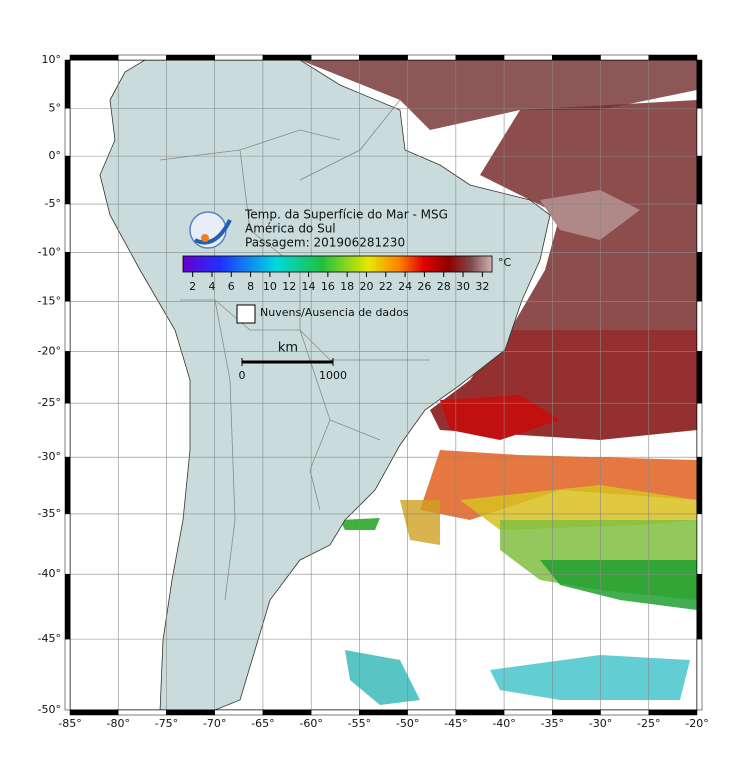  Describe the element at coordinates (503, 723) in the screenshot. I see `lon-tick-label: -40°` at that location.